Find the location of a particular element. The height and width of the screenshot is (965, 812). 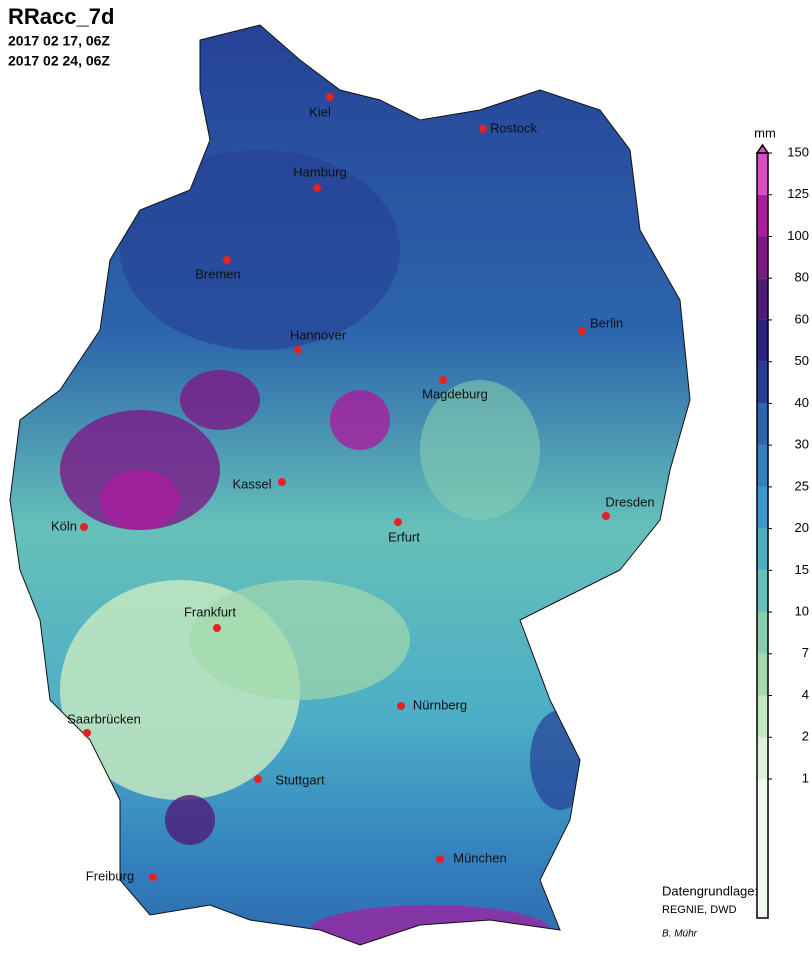

title: RRacc_7d is located at coordinates (61, 16).